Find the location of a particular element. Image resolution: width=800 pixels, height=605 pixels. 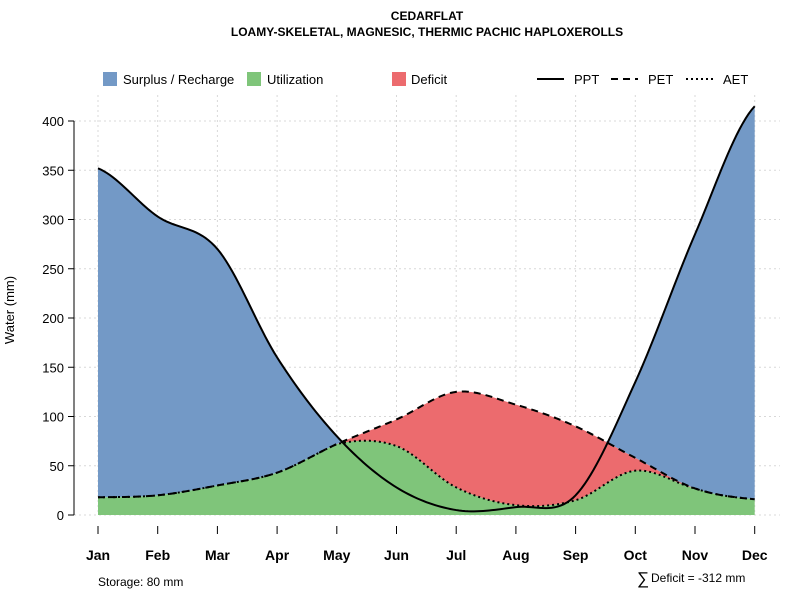

legend-swatch-utilization is located at coordinates (254, 79).